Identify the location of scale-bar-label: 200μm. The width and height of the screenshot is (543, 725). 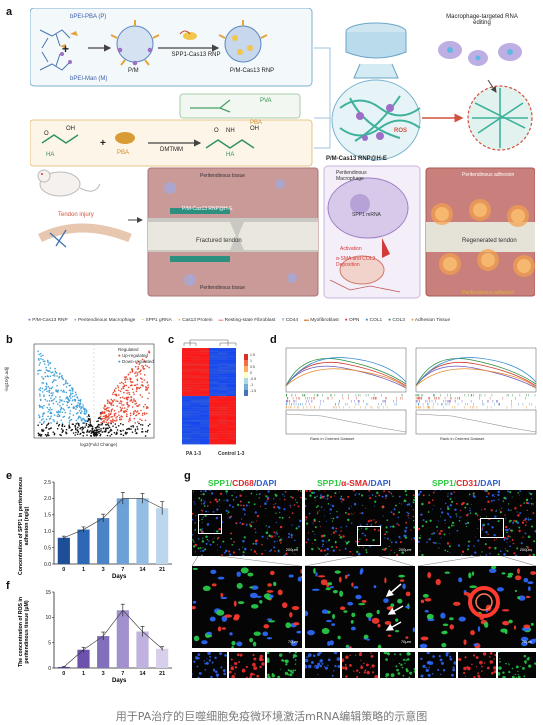
(525, 549).